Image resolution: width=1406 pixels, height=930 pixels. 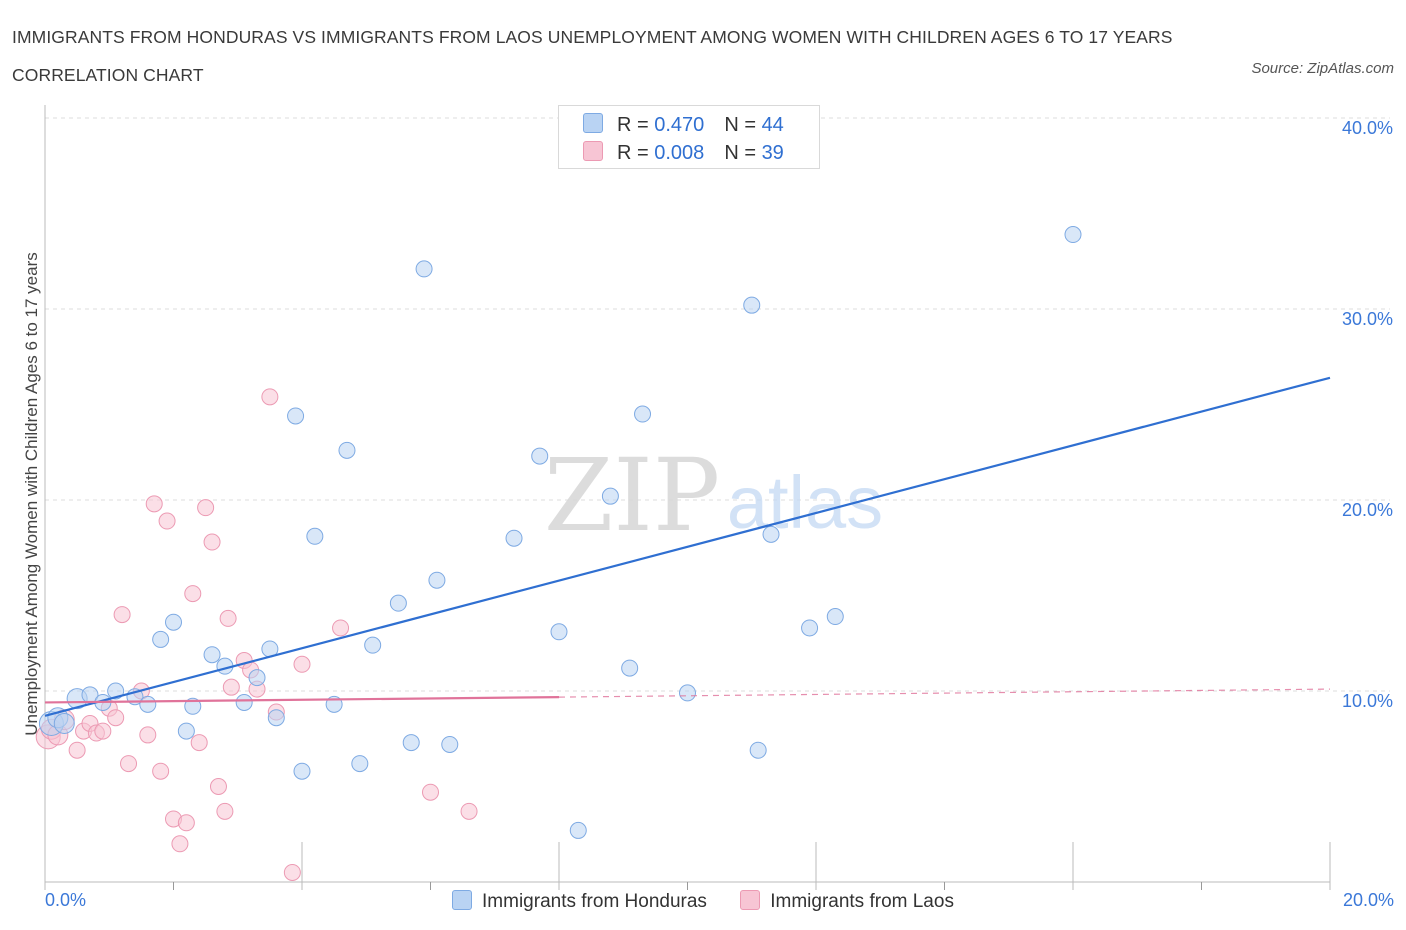 I want to click on x-tick-min: 0.0%, so click(x=66, y=900).